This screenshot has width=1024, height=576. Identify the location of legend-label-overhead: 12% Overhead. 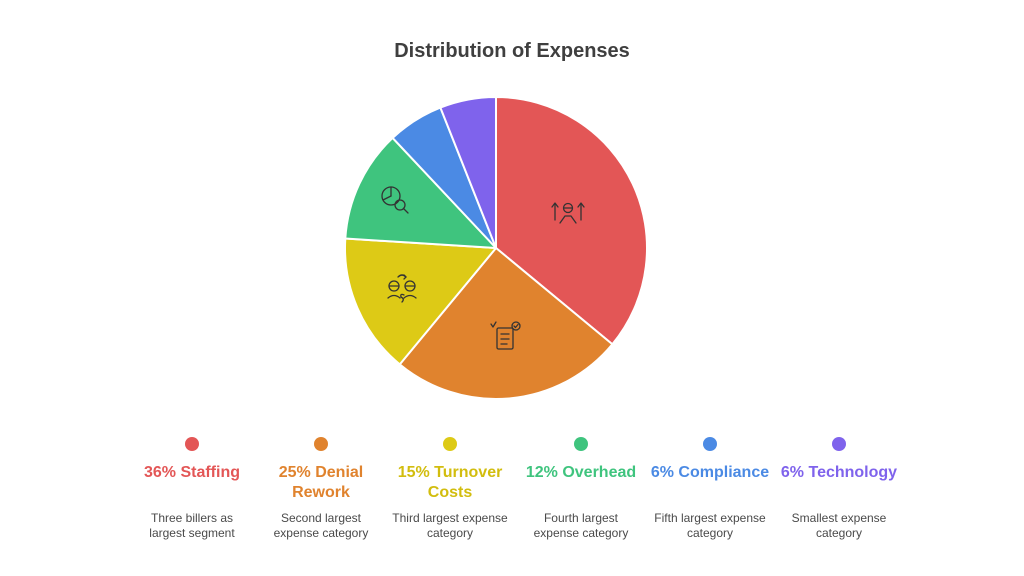
(581, 472).